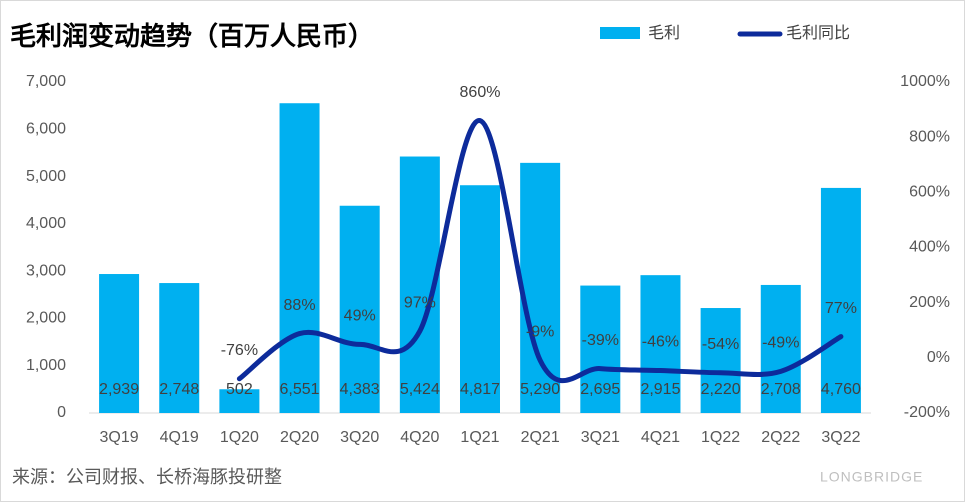 The image size is (965, 502). I want to click on y2-tick-label: 400%, so click(929, 247).